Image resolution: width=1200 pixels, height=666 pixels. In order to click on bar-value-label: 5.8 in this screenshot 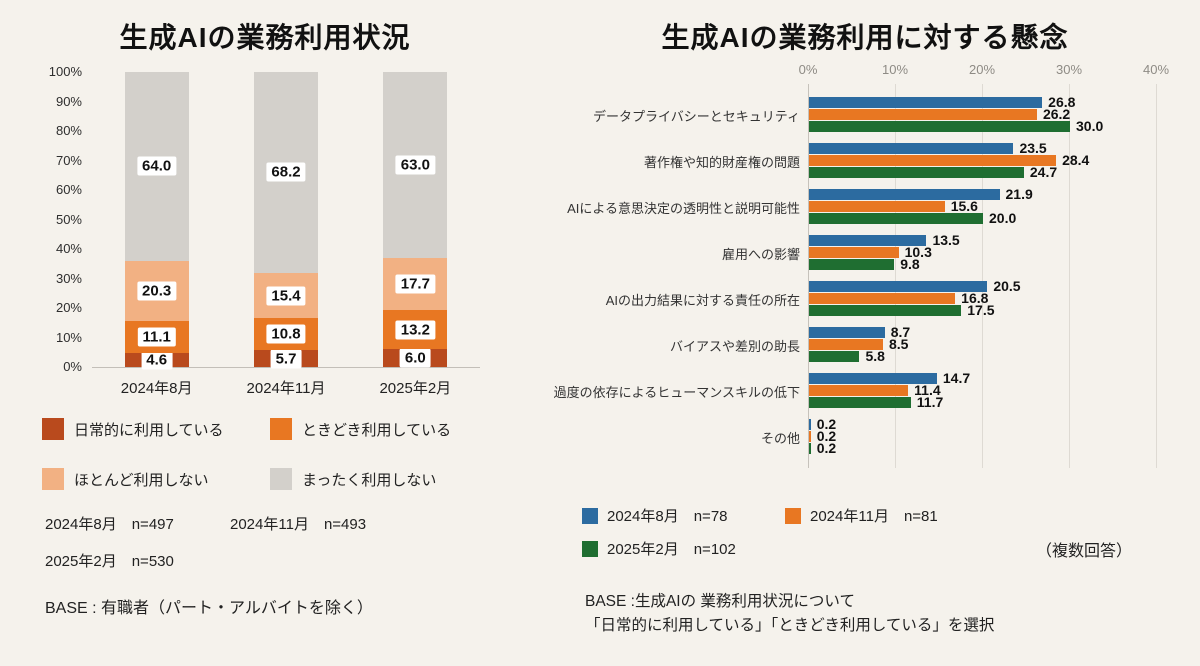, I will do `click(875, 356)`.